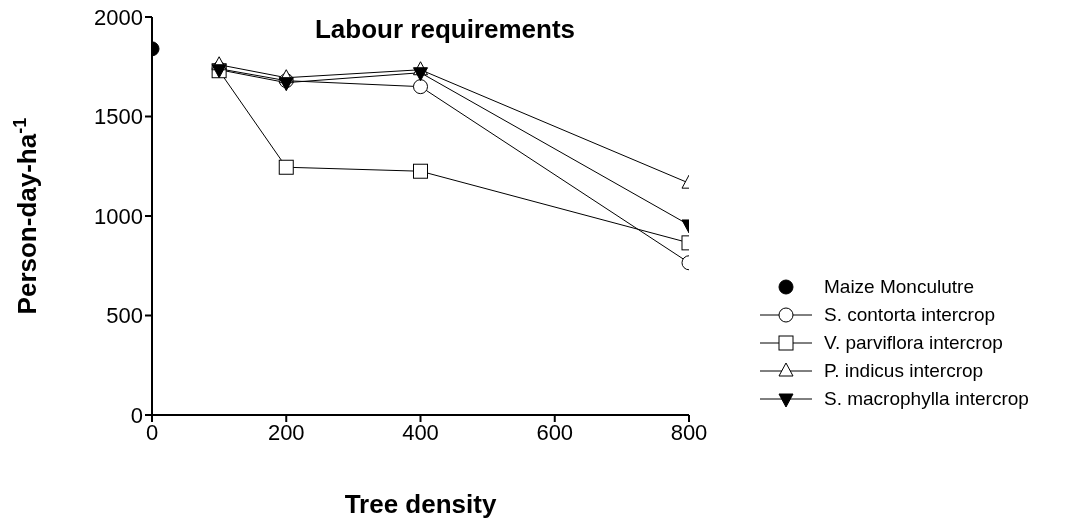 Image resolution: width=1090 pixels, height=521 pixels. What do you see at coordinates (899, 287) in the screenshot?
I see `legend-label: Maize Monculutre` at bounding box center [899, 287].